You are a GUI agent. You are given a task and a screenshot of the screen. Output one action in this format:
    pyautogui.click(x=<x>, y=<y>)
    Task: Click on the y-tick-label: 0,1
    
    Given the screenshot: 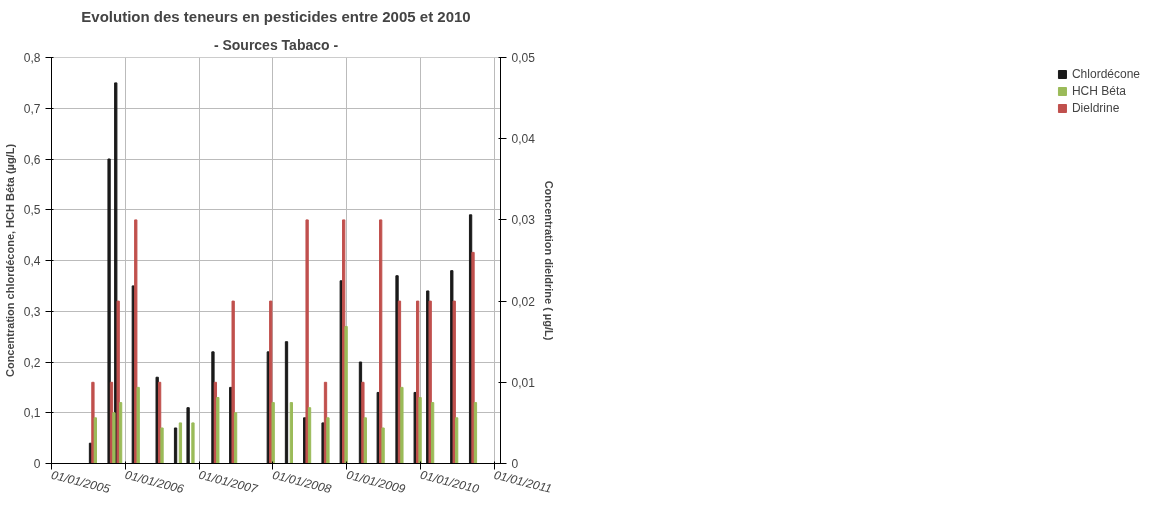 What is the action you would take?
    pyautogui.click(x=32, y=413)
    